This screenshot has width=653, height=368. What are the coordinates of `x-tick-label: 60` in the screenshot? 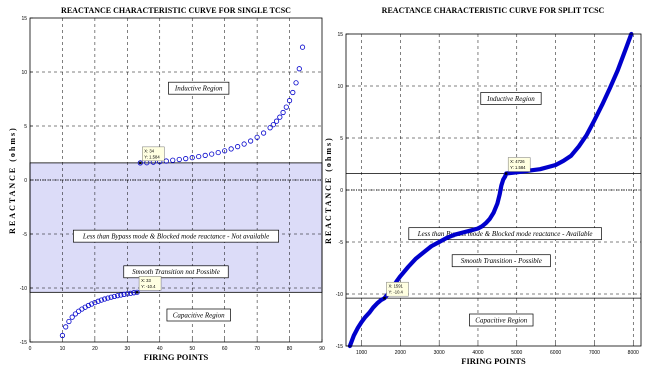 It's located at (225, 349).